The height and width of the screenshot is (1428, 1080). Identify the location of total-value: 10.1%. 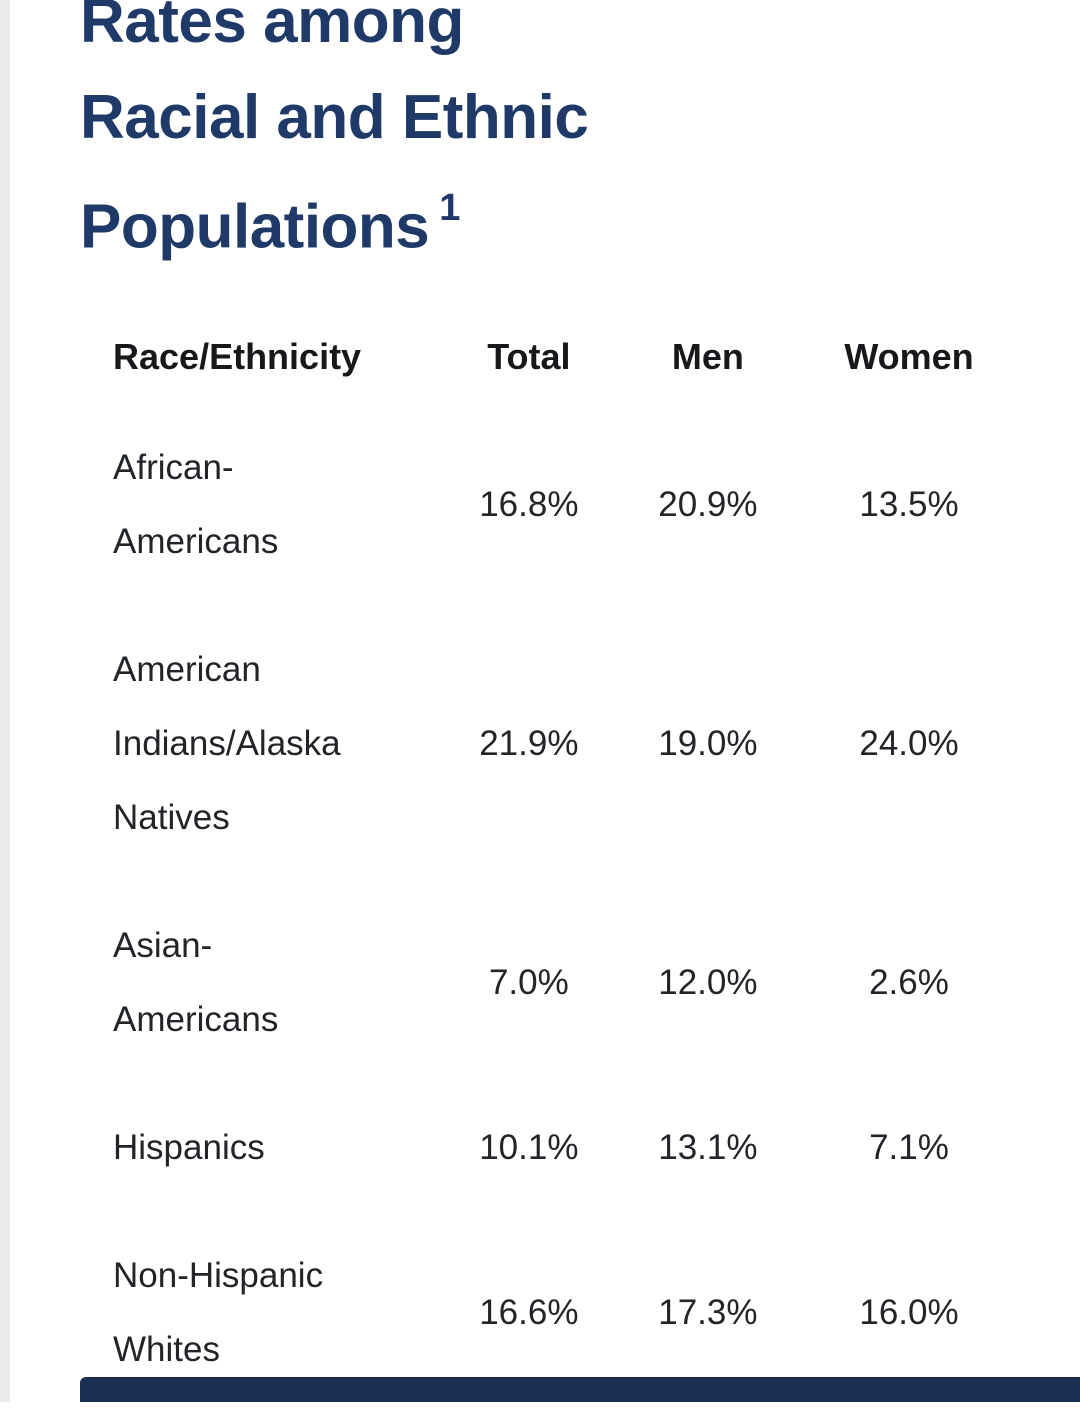
(529, 1147).